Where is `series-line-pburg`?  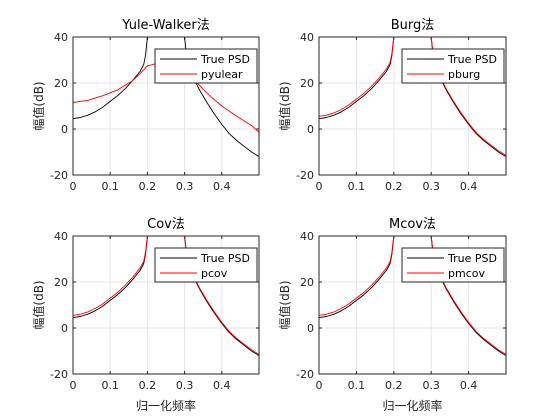 series-line-pburg is located at coordinates (412, 96).